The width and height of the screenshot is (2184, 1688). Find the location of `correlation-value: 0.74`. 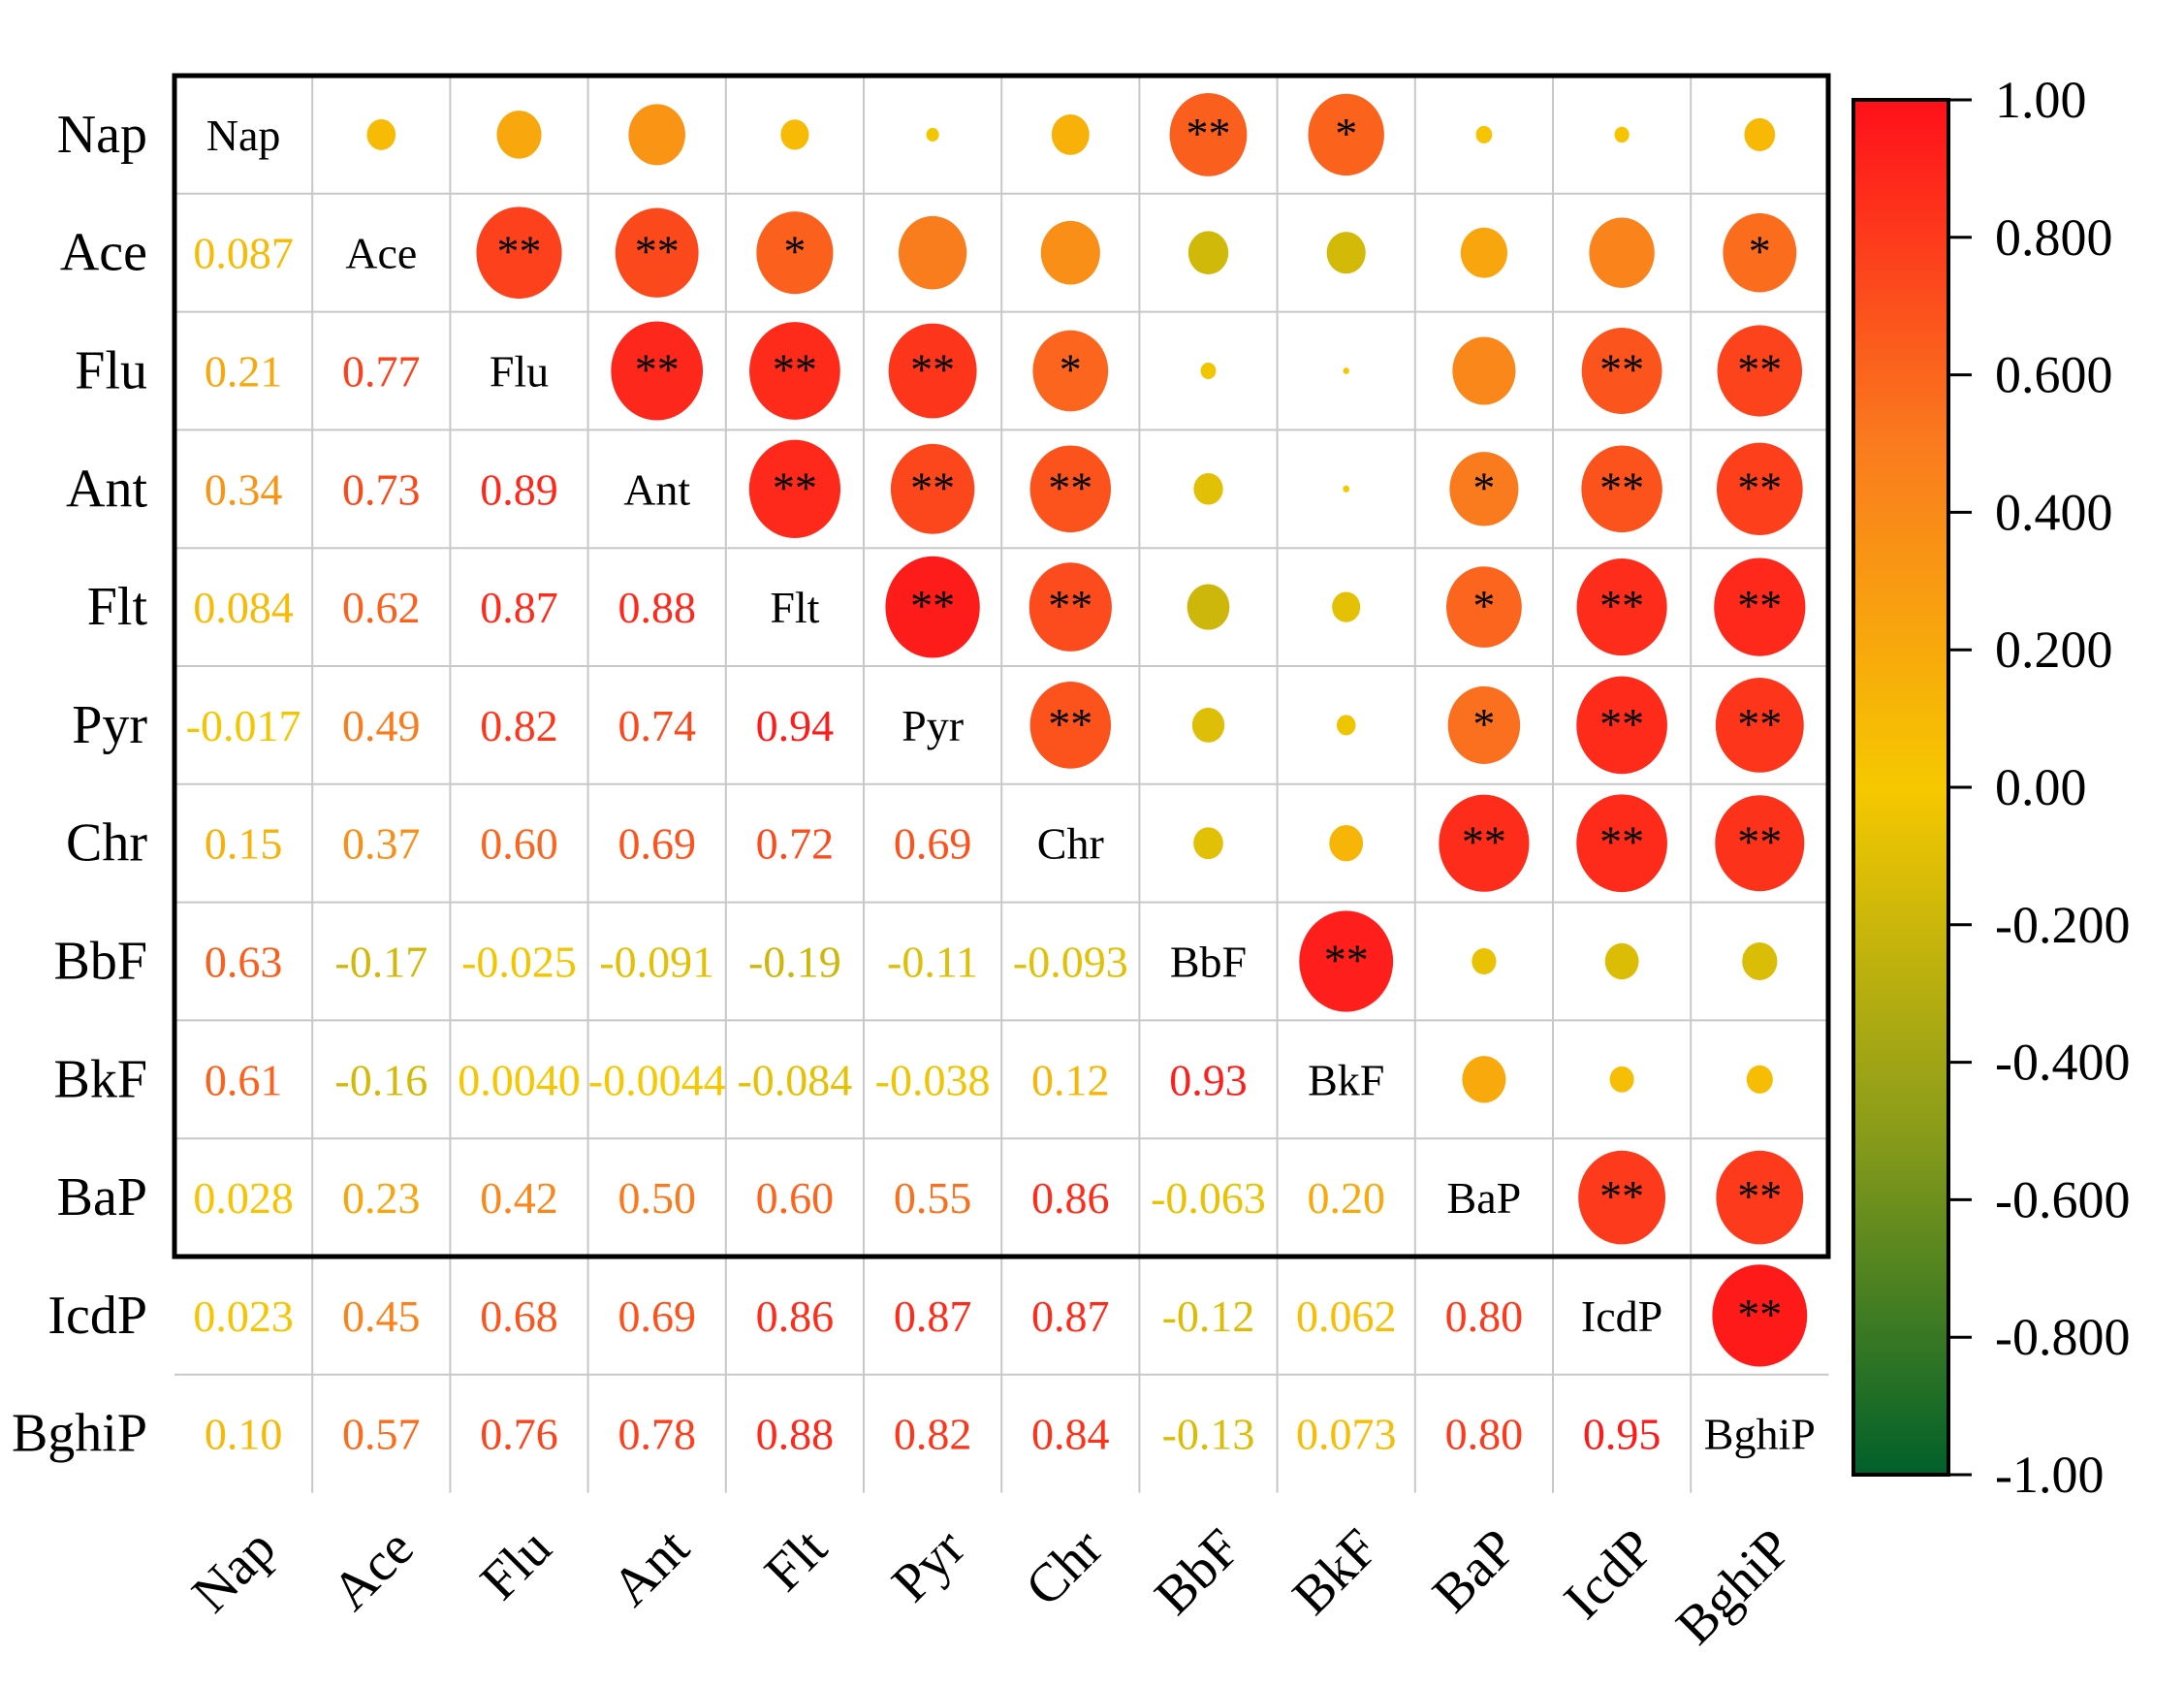

correlation-value: 0.74 is located at coordinates (656, 725).